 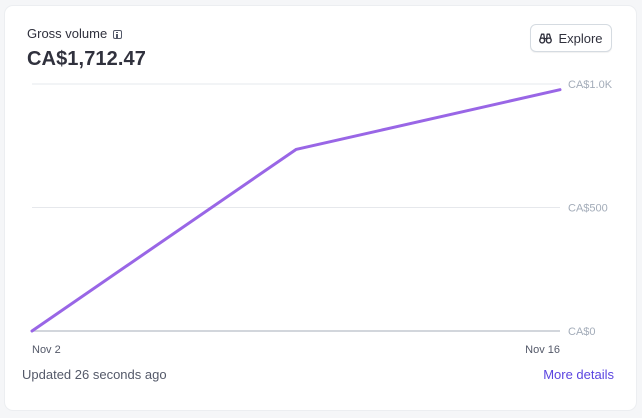 What do you see at coordinates (296, 350) in the screenshot?
I see `x-axis-ticks: Nov 2 Nov 16` at bounding box center [296, 350].